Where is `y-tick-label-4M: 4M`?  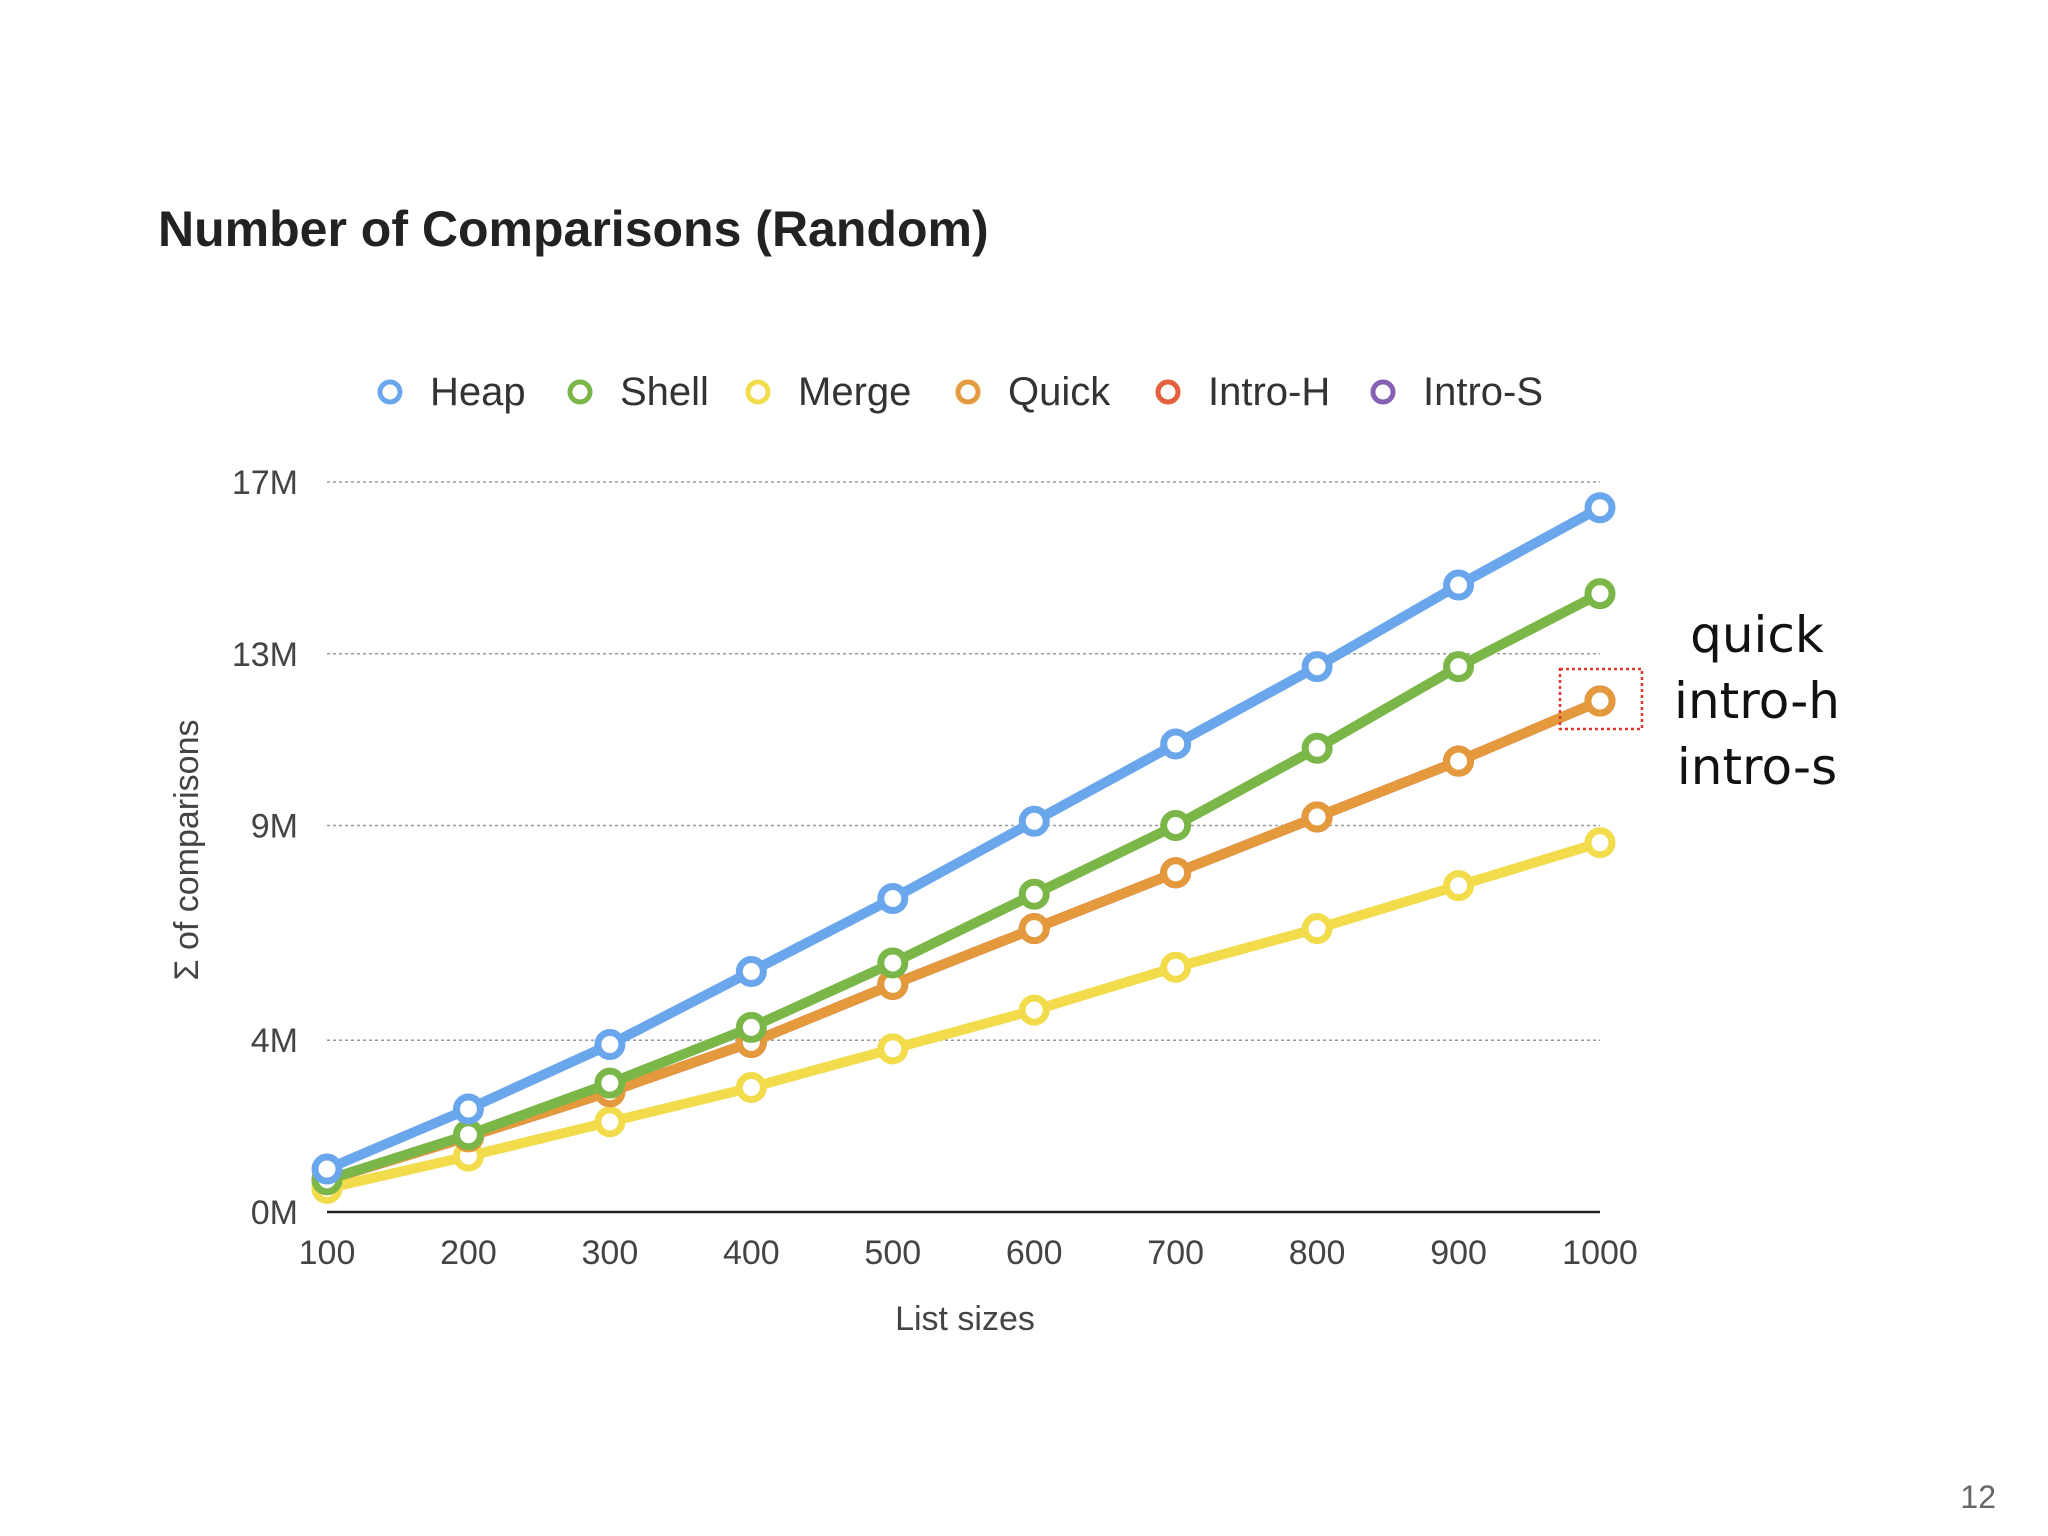 y-tick-label-4M: 4M is located at coordinates (274, 1041).